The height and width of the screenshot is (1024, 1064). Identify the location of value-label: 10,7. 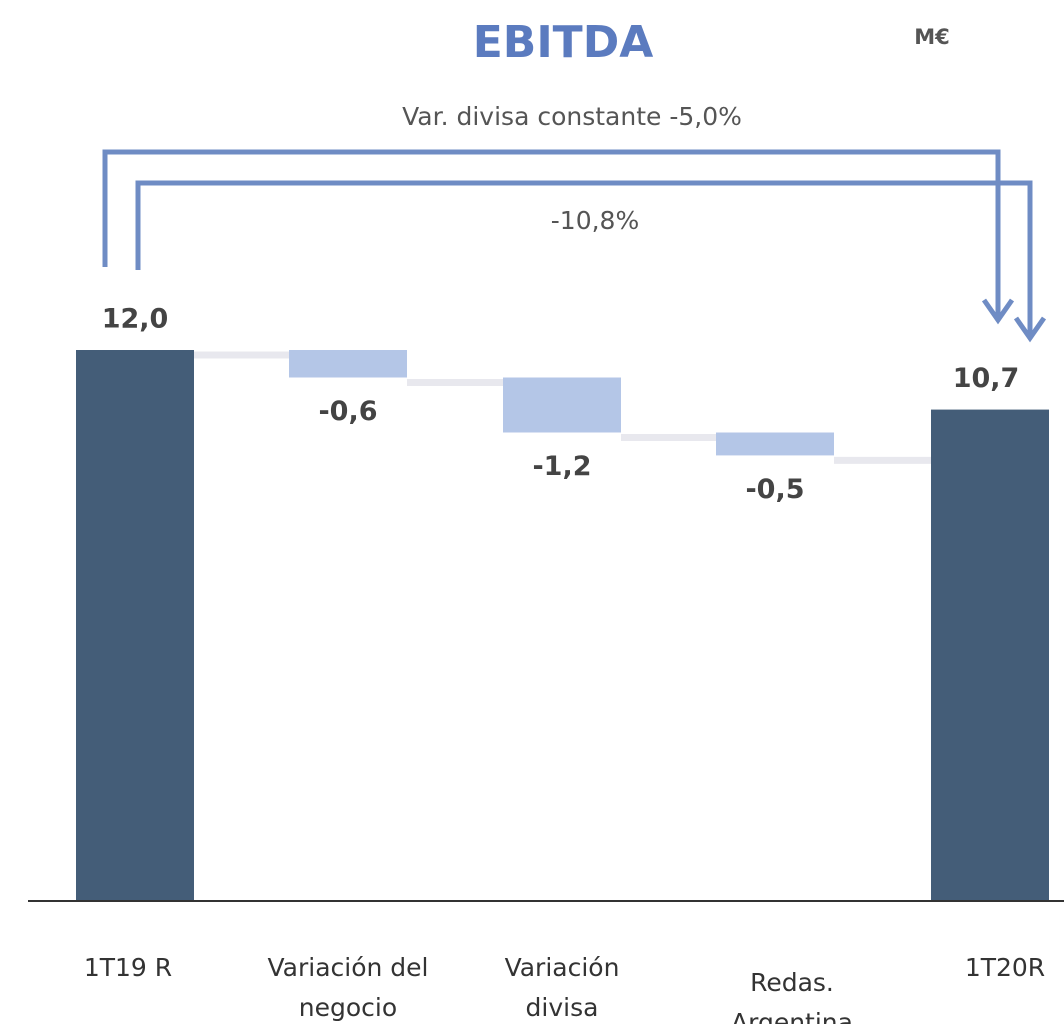
(986, 378).